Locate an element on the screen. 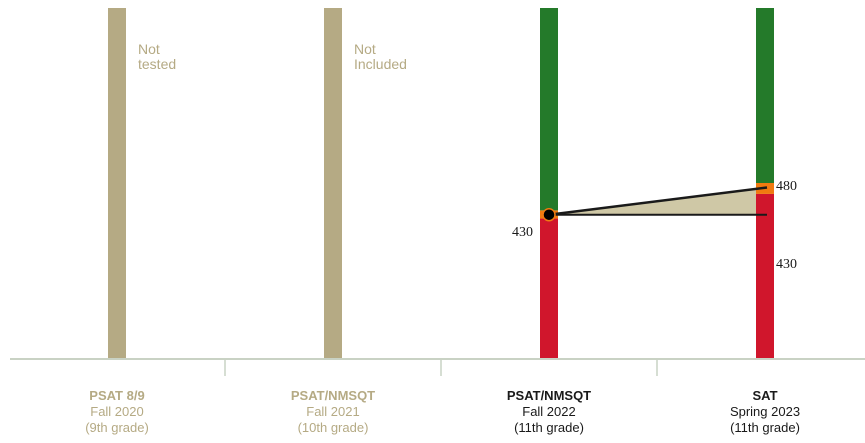  score-label: 430 is located at coordinates (522, 232).